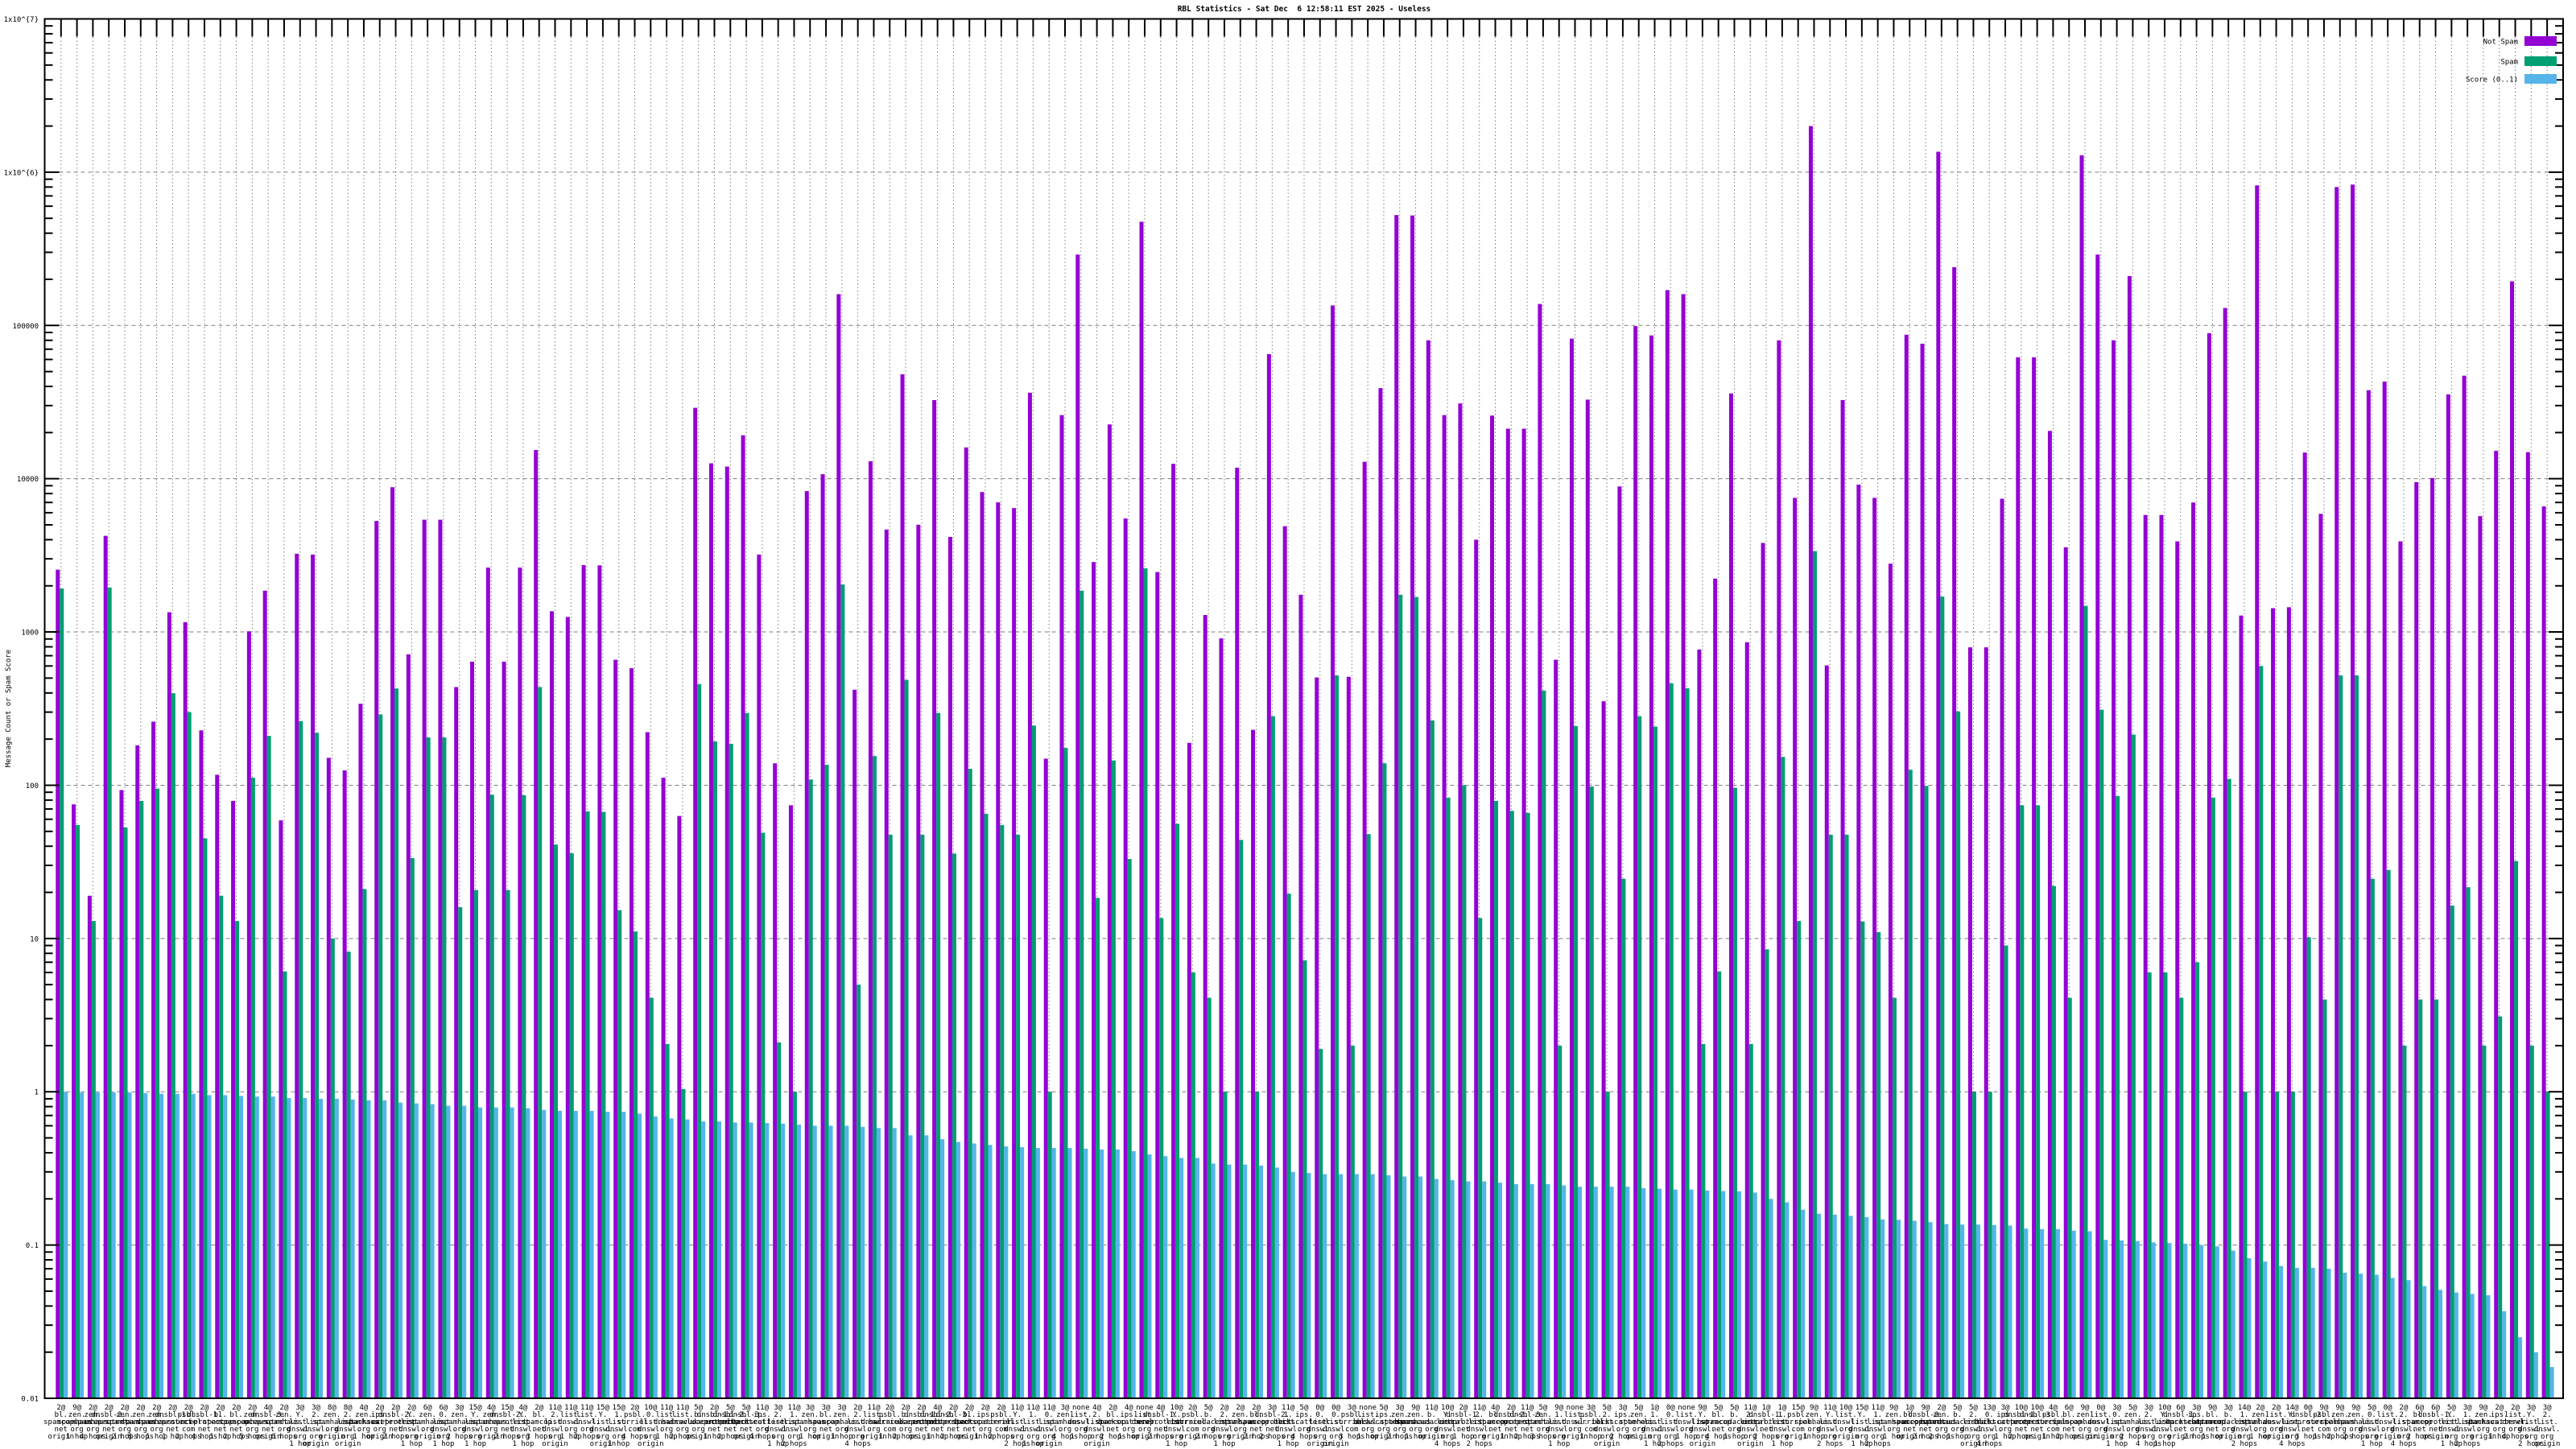  What do you see at coordinates (2451, 1408) in the screenshot?
I see `x-tick-label-line: 5@` at bounding box center [2451, 1408].